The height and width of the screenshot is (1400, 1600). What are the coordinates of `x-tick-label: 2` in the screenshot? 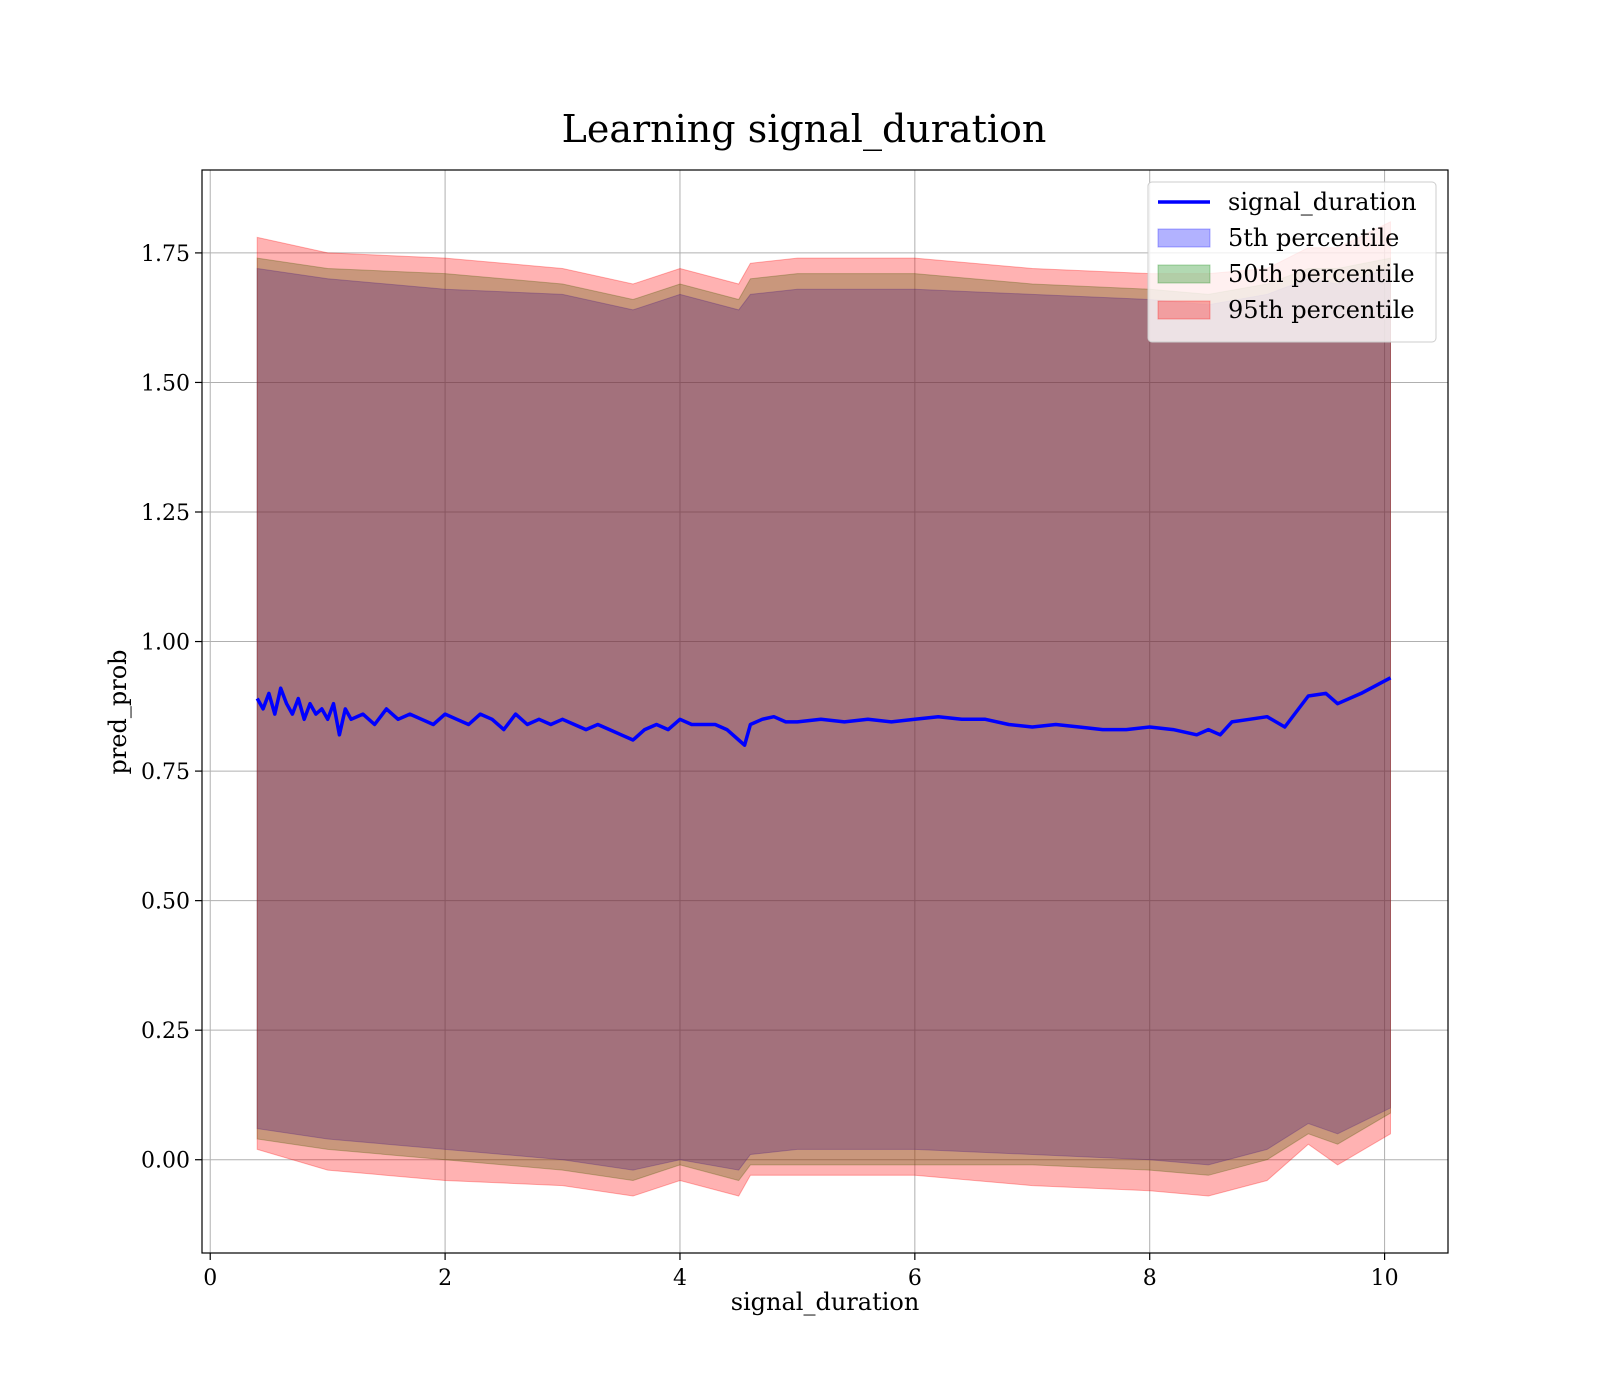 It's located at (445, 1278).